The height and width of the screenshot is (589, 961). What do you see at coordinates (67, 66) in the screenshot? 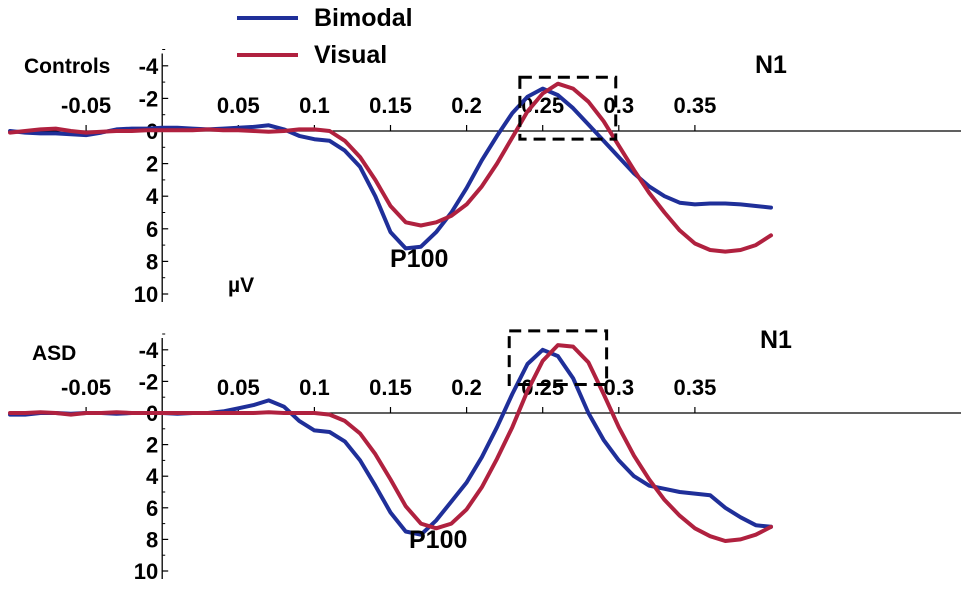
I see `panel-label: Controls` at bounding box center [67, 66].